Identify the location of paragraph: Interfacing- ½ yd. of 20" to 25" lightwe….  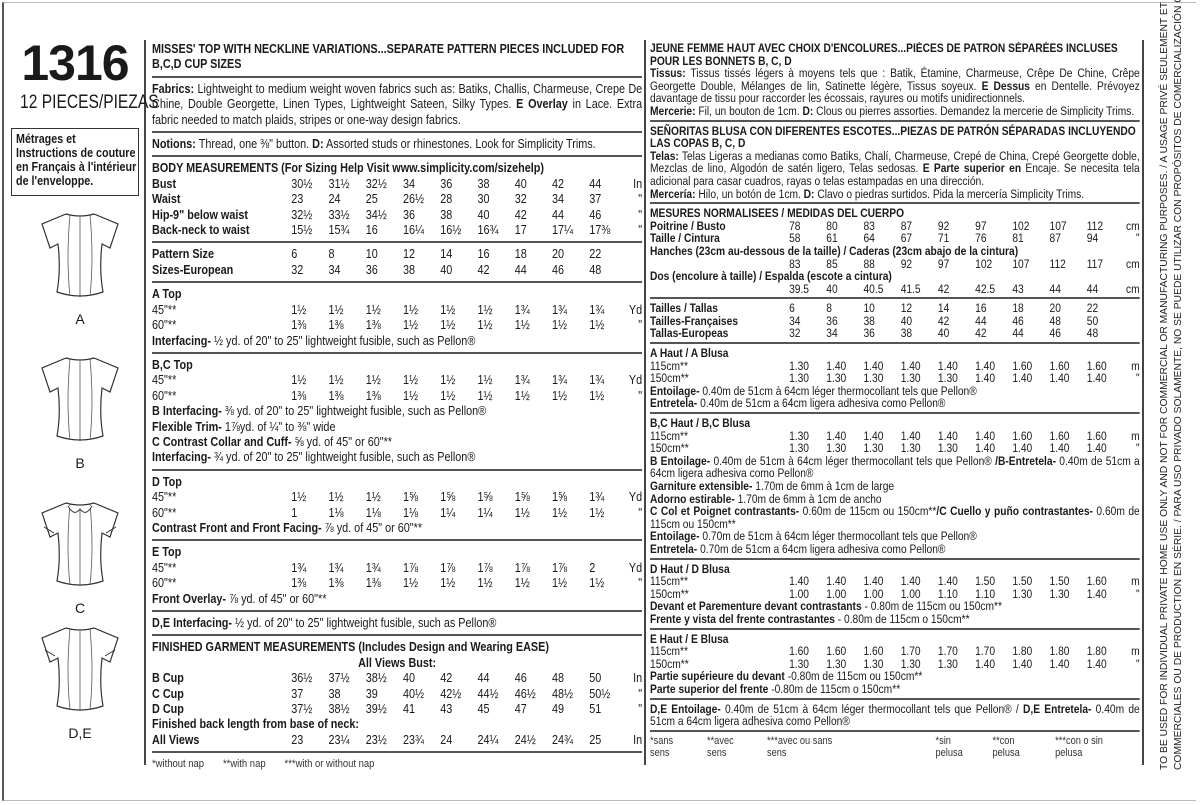
(397, 341).